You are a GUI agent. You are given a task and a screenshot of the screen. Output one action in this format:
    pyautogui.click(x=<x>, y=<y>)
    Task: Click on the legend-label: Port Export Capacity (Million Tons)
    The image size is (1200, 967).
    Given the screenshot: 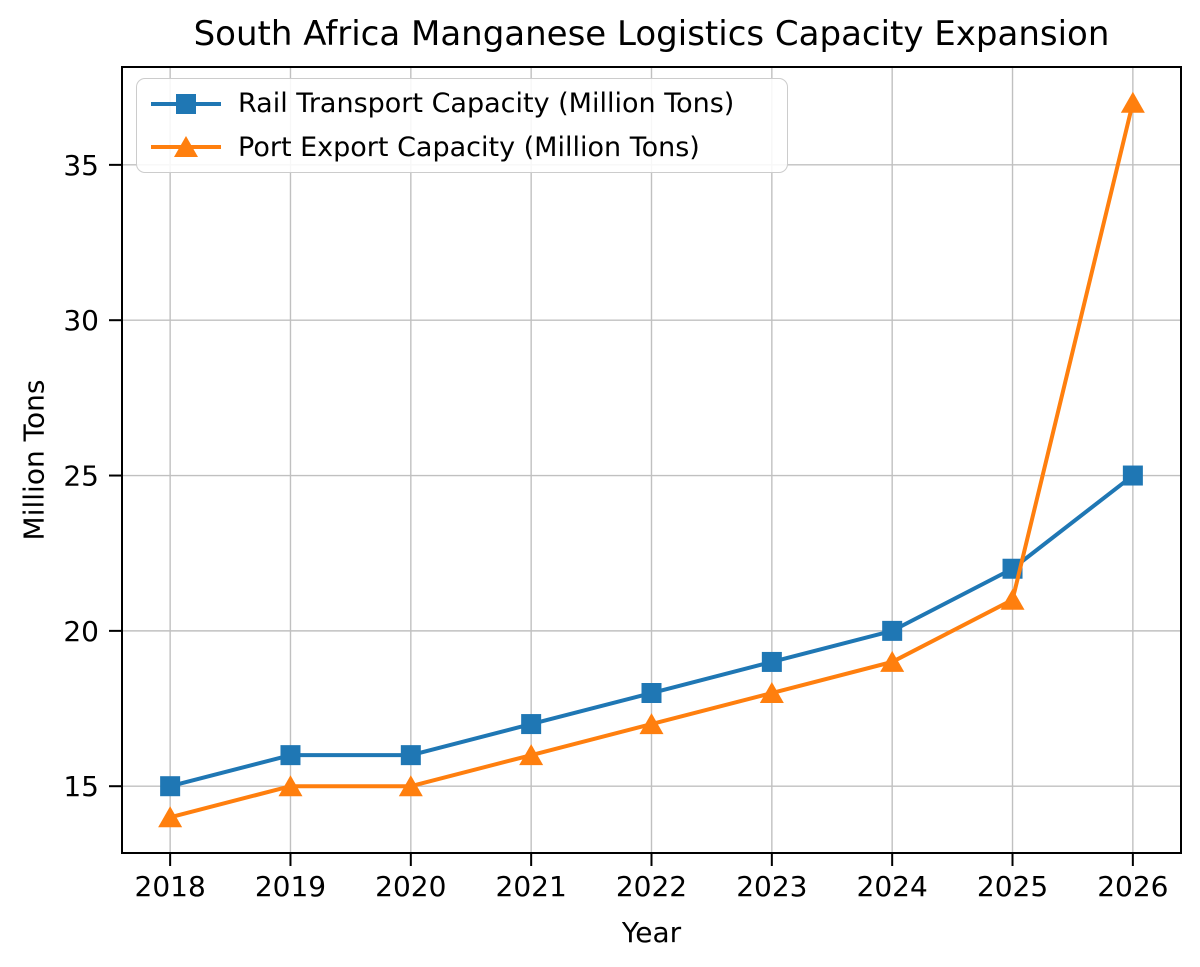 What is the action you would take?
    pyautogui.click(x=469, y=147)
    